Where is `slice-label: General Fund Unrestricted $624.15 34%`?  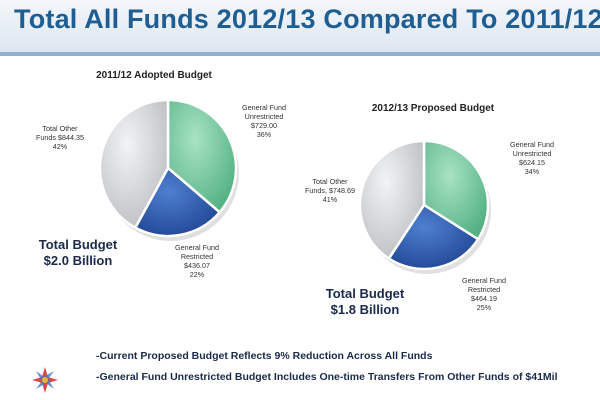
slice-label: General Fund Unrestricted $624.15 34% is located at coordinates (532, 158).